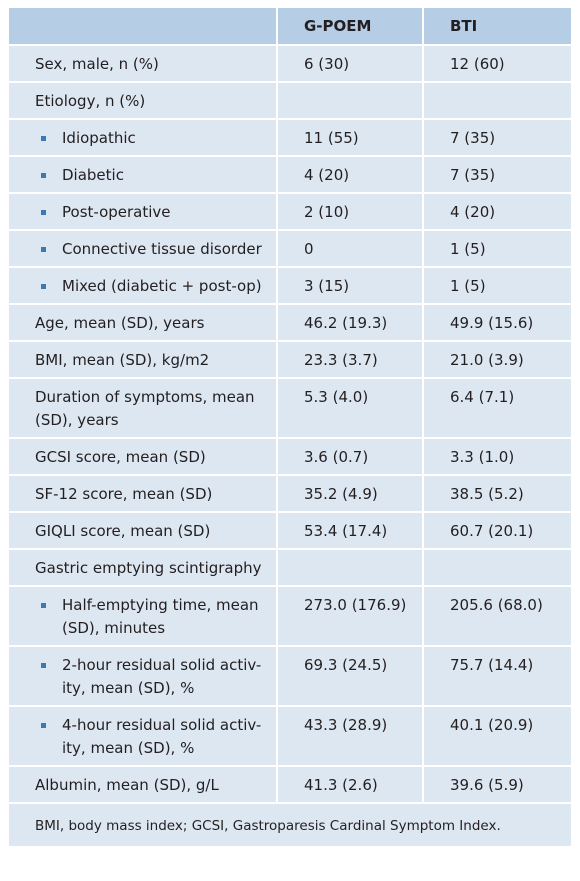 The height and width of the screenshot is (881, 580). I want to click on row-label: Albumin, mean (SD), g/L, so click(127, 785).